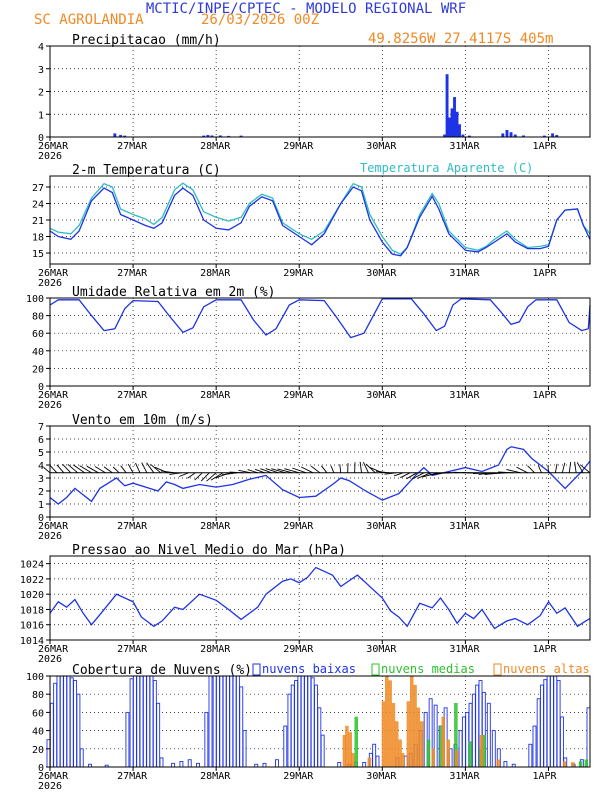  What do you see at coordinates (174, 292) in the screenshot?
I see `panel-title: Umidade Relativa em 2m (%)` at bounding box center [174, 292].